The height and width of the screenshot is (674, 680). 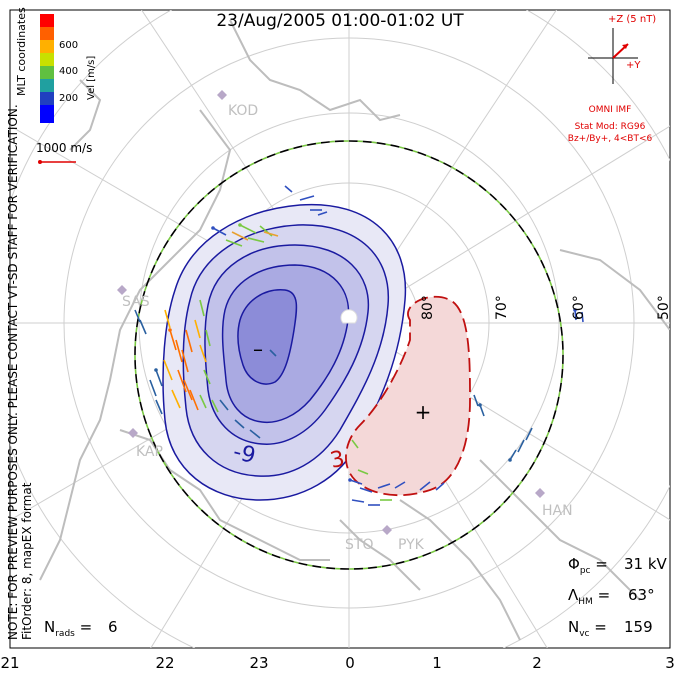 I want to click on lambda-hm-value: 63°, so click(x=641, y=595).